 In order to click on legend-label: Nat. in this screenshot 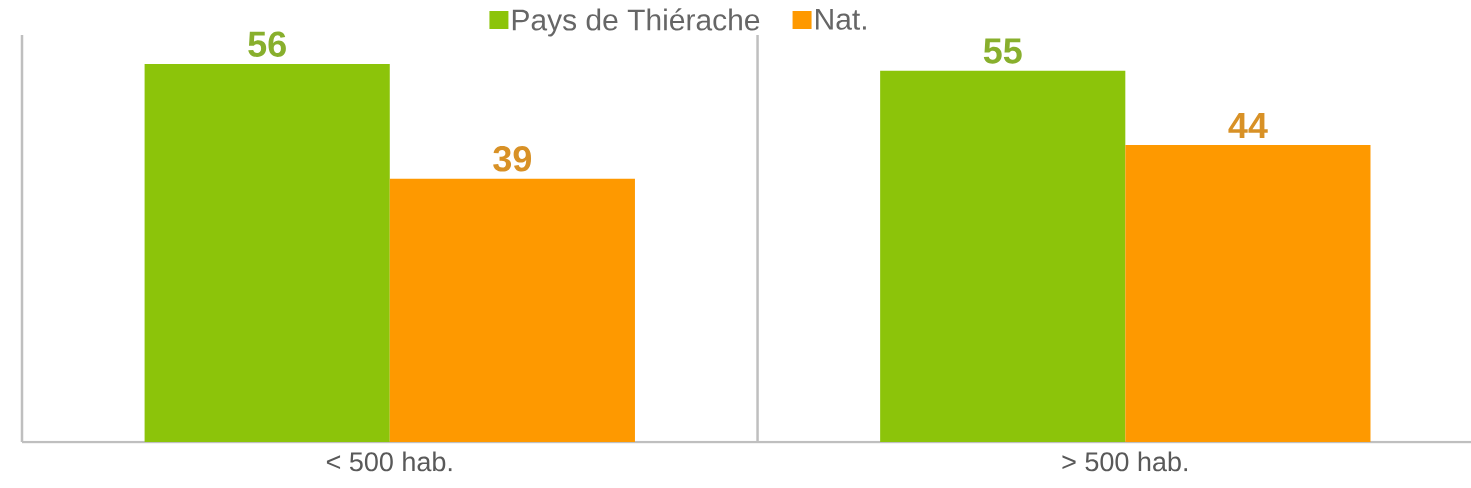, I will do `click(841, 19)`.